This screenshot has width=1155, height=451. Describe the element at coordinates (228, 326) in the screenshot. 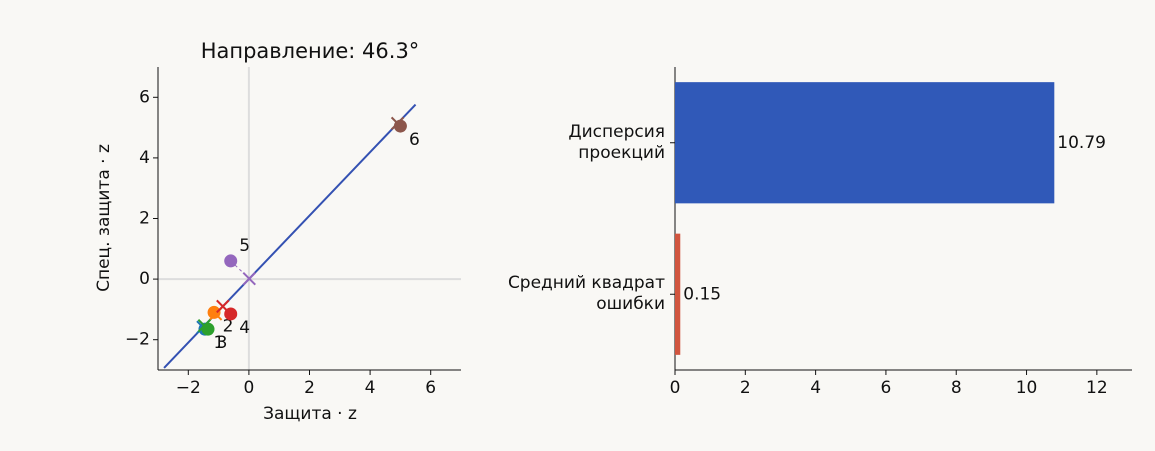

I see `point-label: 2` at that location.